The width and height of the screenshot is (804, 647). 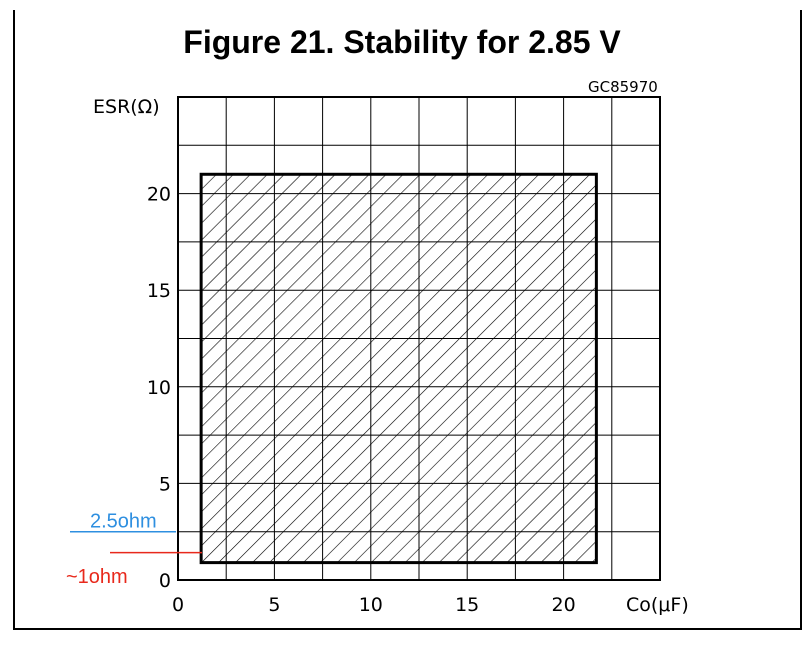 What do you see at coordinates (159, 291) in the screenshot?
I see `y-tick-label: 15` at bounding box center [159, 291].